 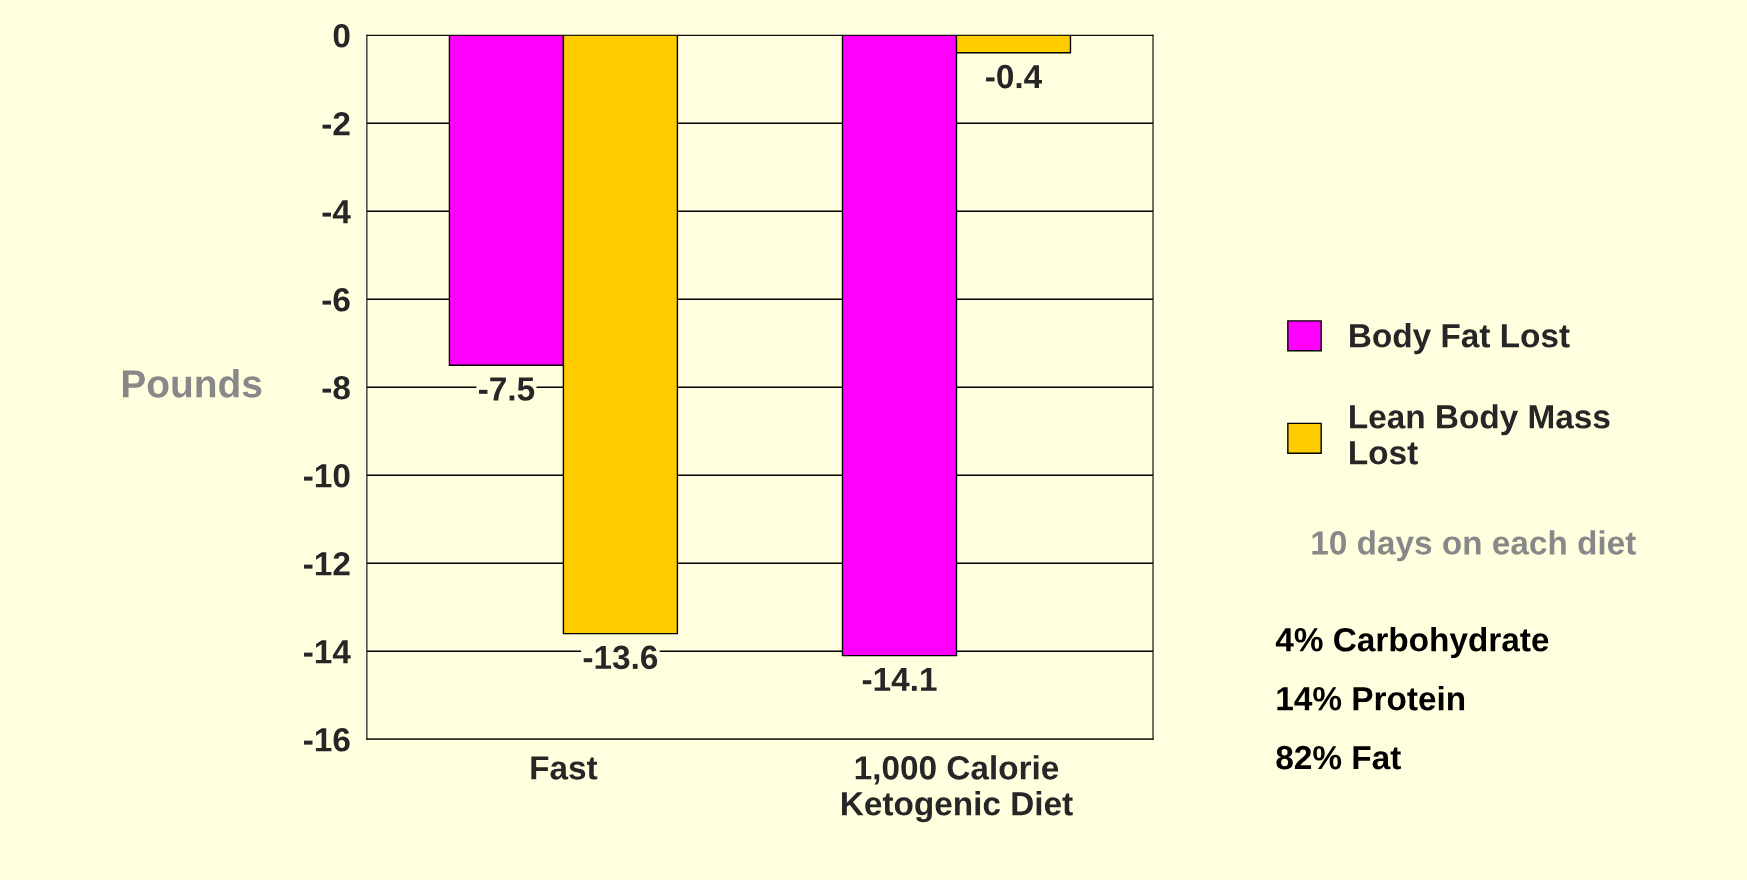 I want to click on y-axis-title: Pounds, so click(x=192, y=383).